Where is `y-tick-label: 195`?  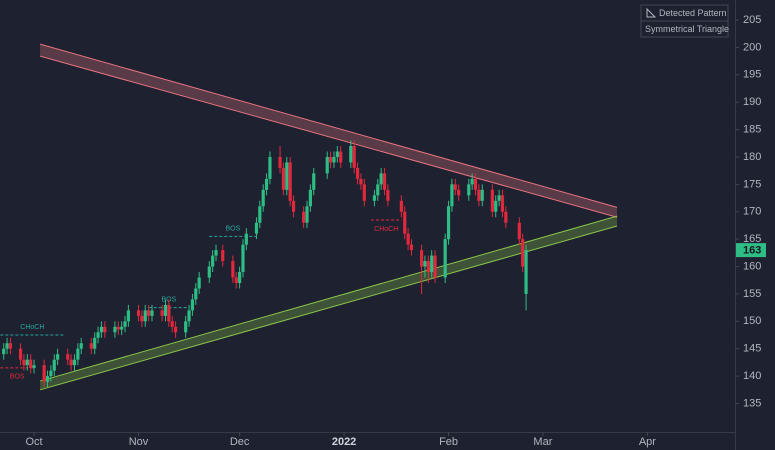
y-tick-label: 195 is located at coordinates (752, 75).